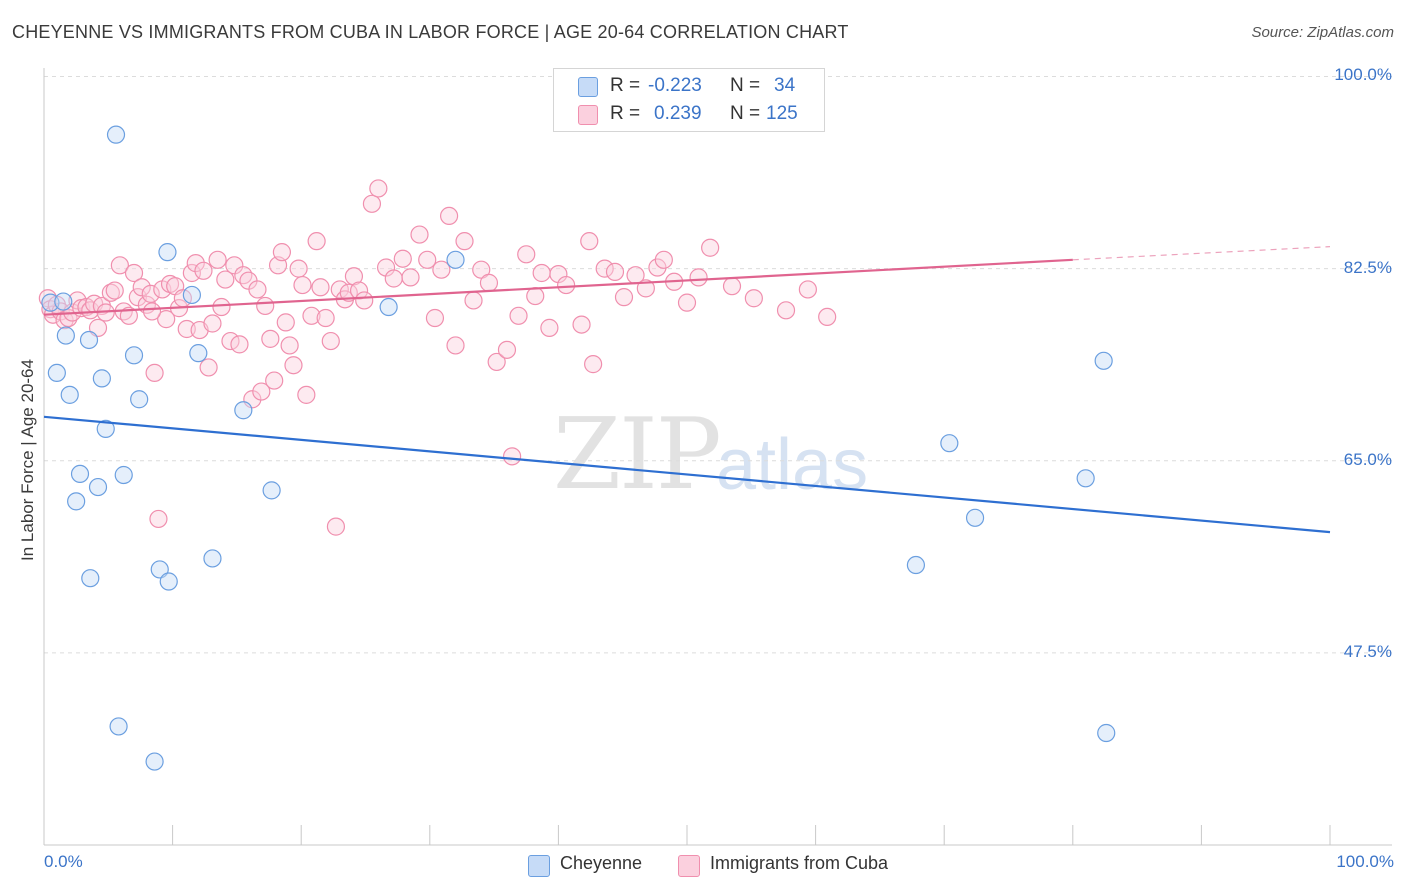  I want to click on r-label: R =, so click(625, 113).